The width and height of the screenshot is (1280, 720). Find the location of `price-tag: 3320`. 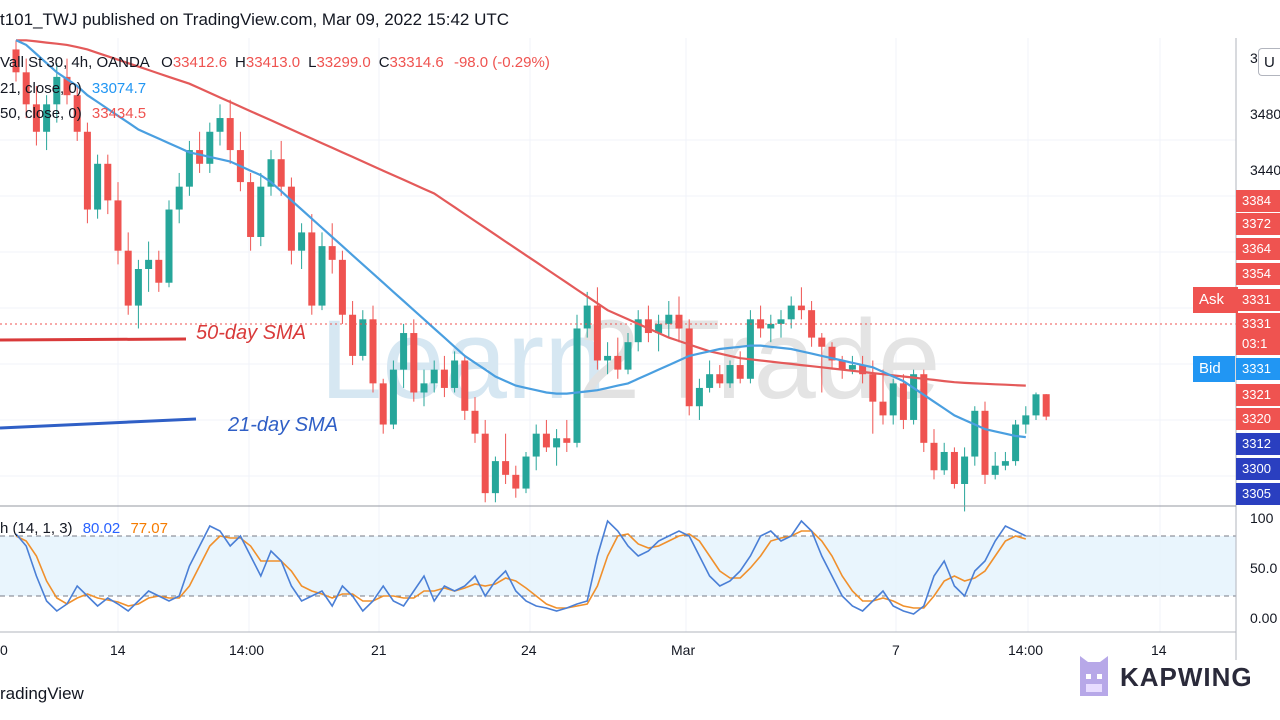

price-tag: 3320 is located at coordinates (1258, 419).